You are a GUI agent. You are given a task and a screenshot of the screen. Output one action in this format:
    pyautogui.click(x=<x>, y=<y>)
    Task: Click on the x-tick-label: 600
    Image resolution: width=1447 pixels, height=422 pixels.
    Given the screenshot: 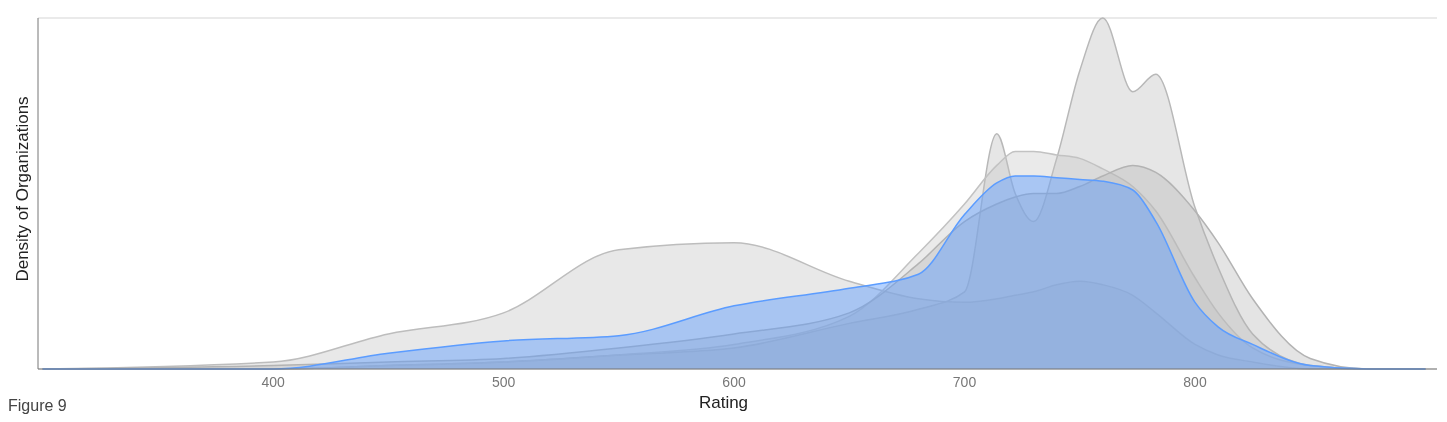 What is the action you would take?
    pyautogui.click(x=734, y=381)
    